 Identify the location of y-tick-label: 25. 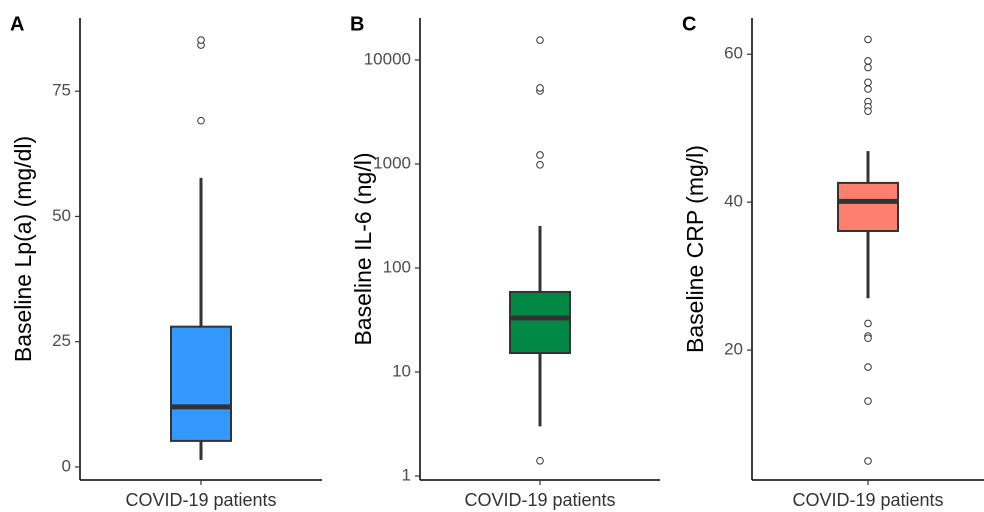
(61, 340).